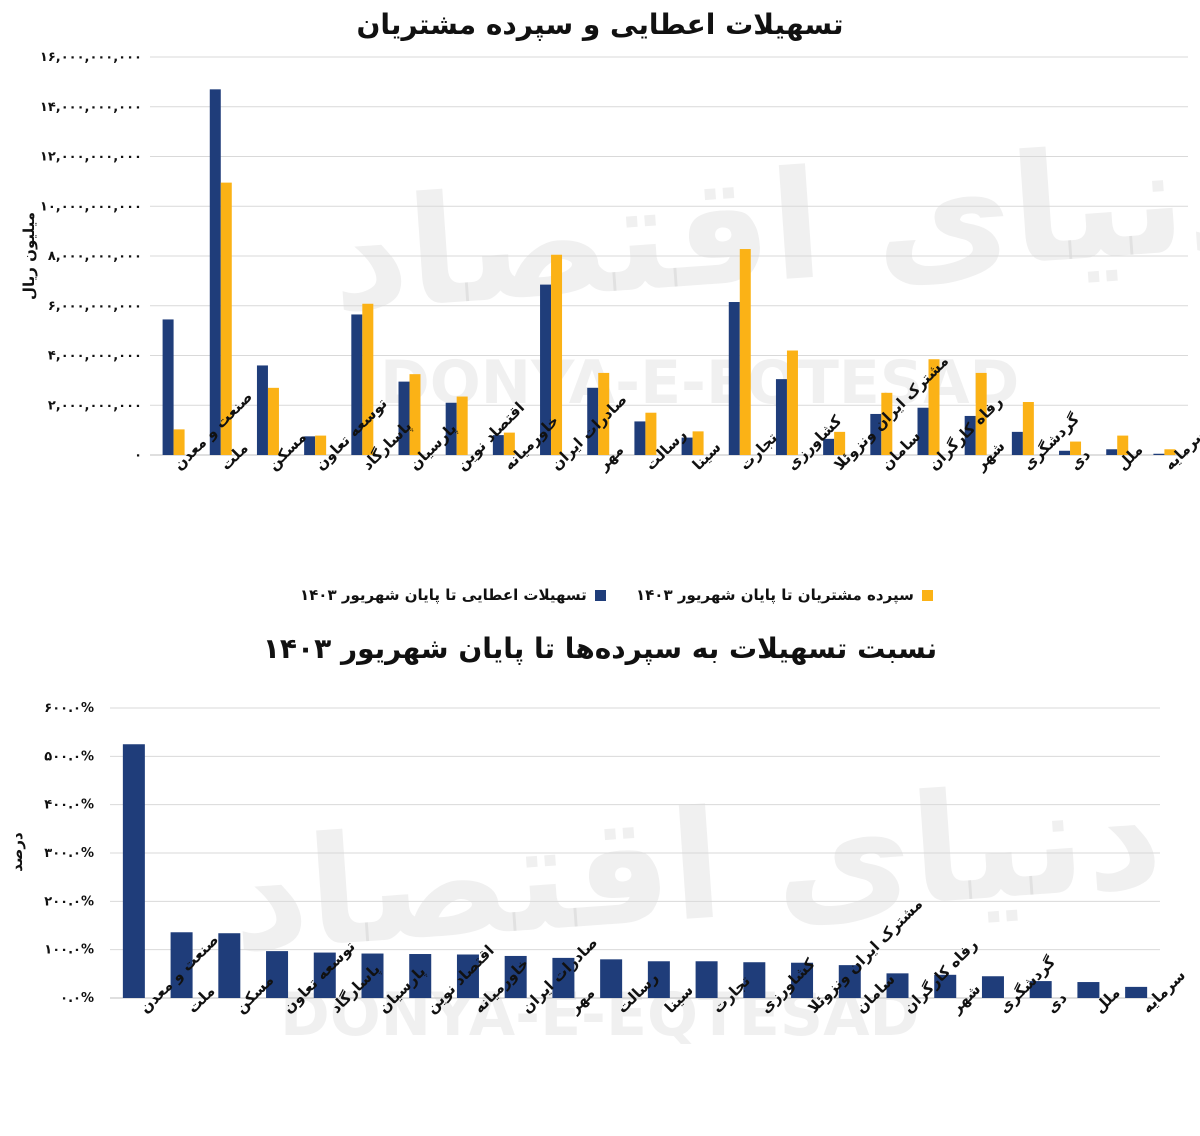 Image resolution: width=1200 pixels, height=1136 pixels. I want to click on y-tick-label: ۸,۰۰۰,۰۰۰,۰۰۰, so click(95, 256).